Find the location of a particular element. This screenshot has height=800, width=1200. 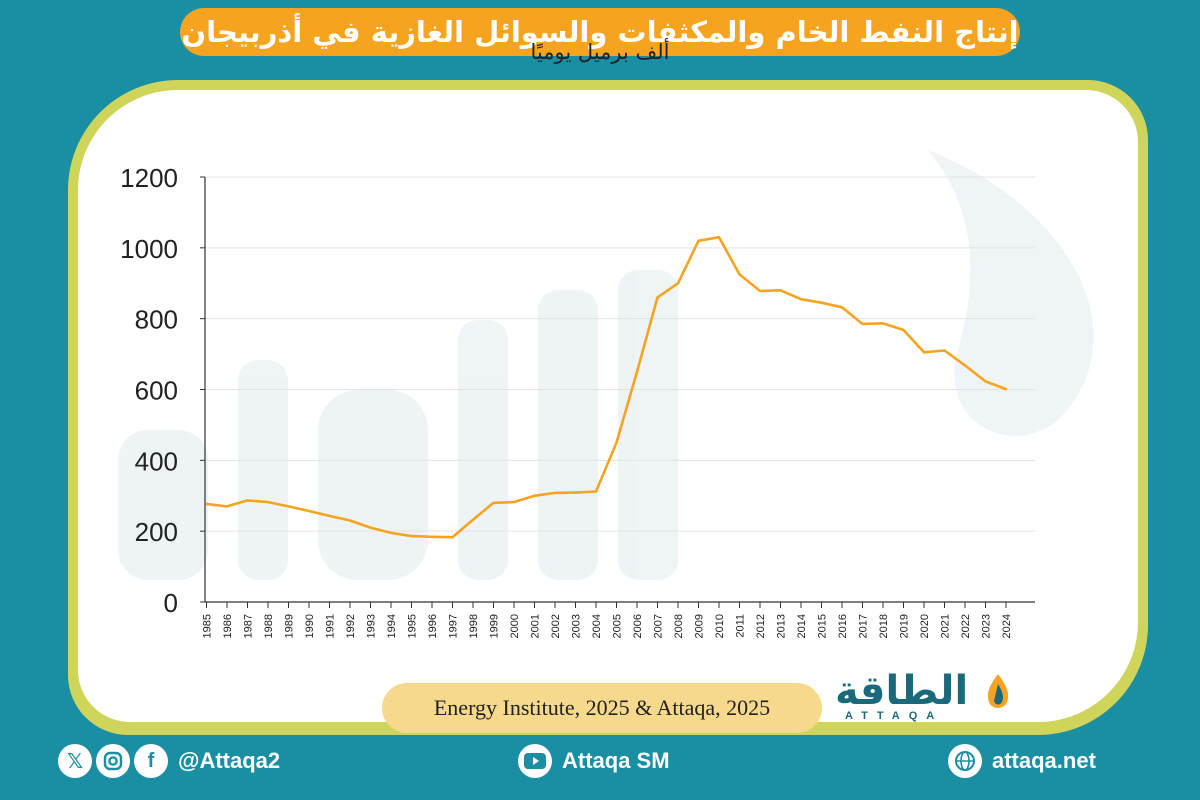

social-group: 𝕏 f @Attaqa2 is located at coordinates (169, 761).